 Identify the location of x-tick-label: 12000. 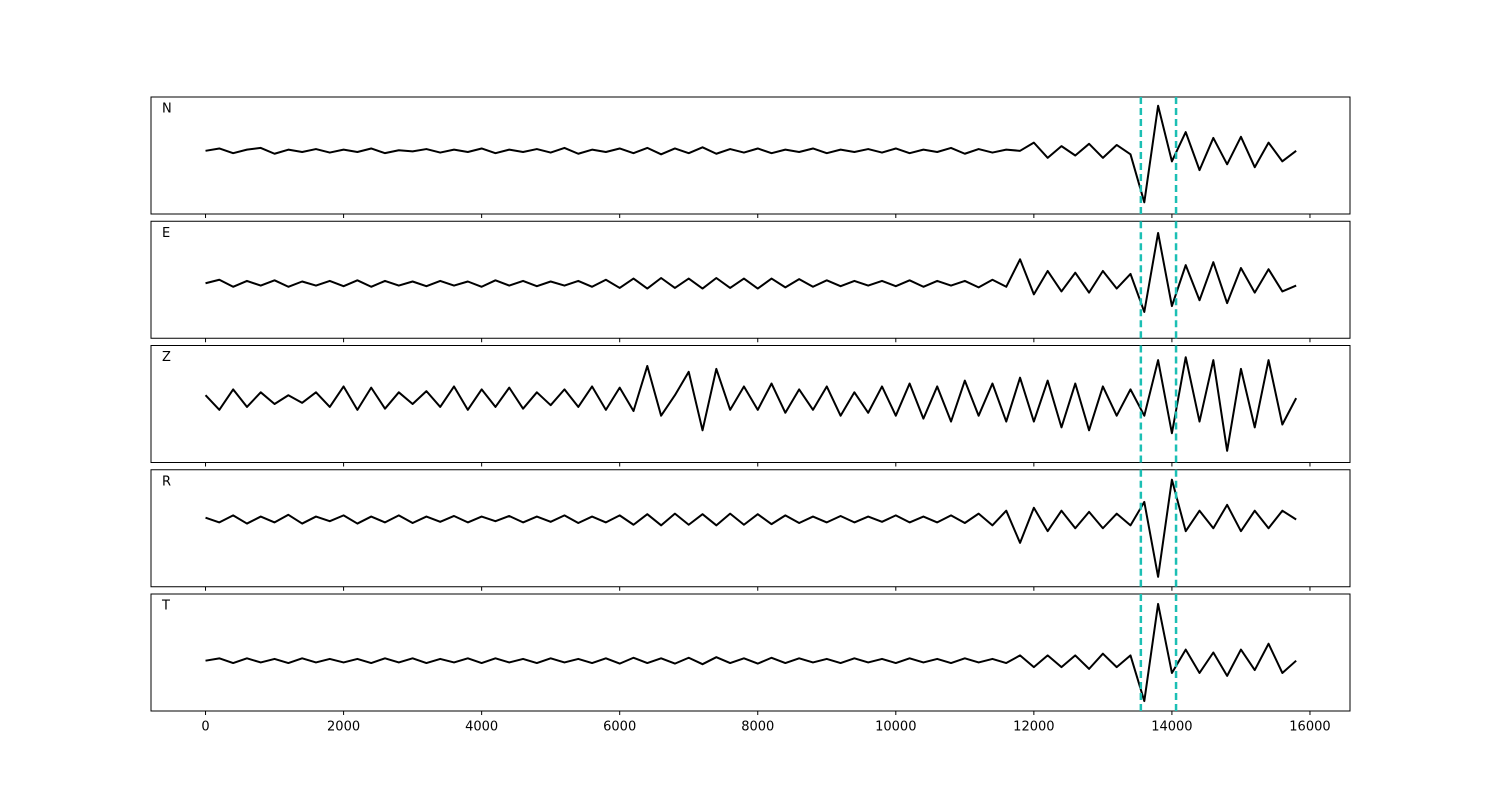
(1033, 727).